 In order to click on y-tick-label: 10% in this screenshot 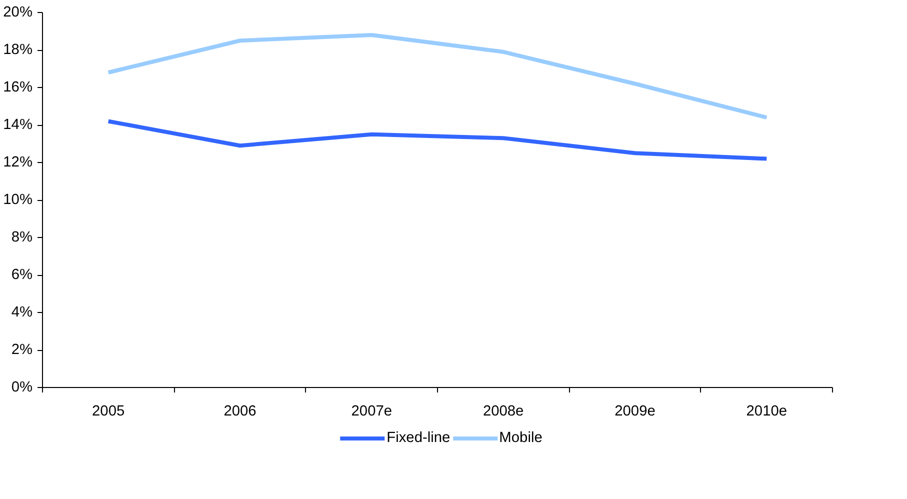, I will do `click(18, 200)`.